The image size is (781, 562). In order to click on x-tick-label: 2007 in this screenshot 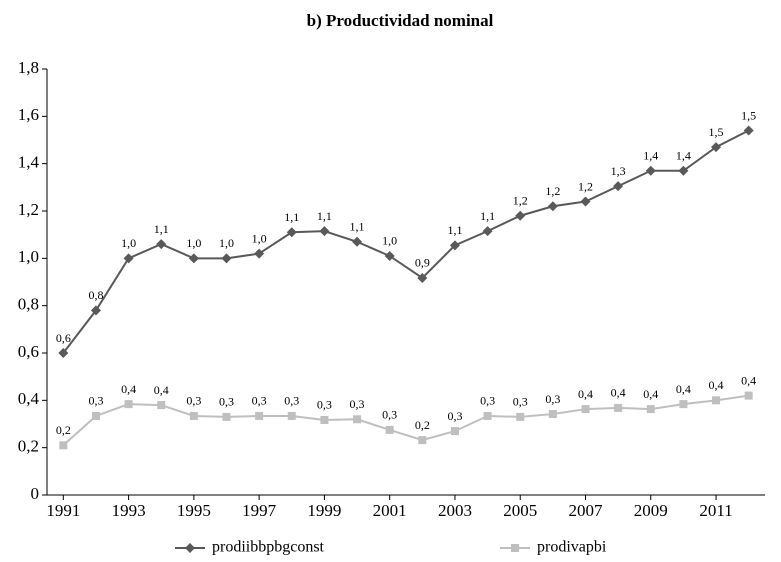, I will do `click(586, 510)`.